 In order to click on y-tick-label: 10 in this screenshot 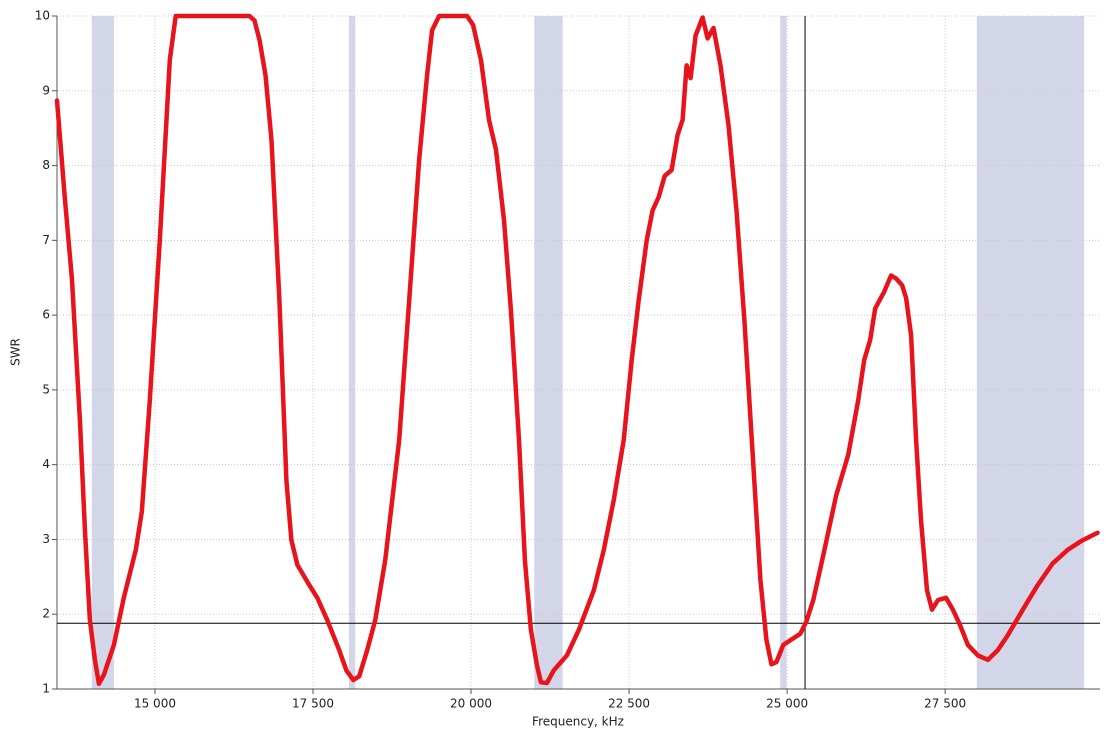, I will do `click(42, 16)`.